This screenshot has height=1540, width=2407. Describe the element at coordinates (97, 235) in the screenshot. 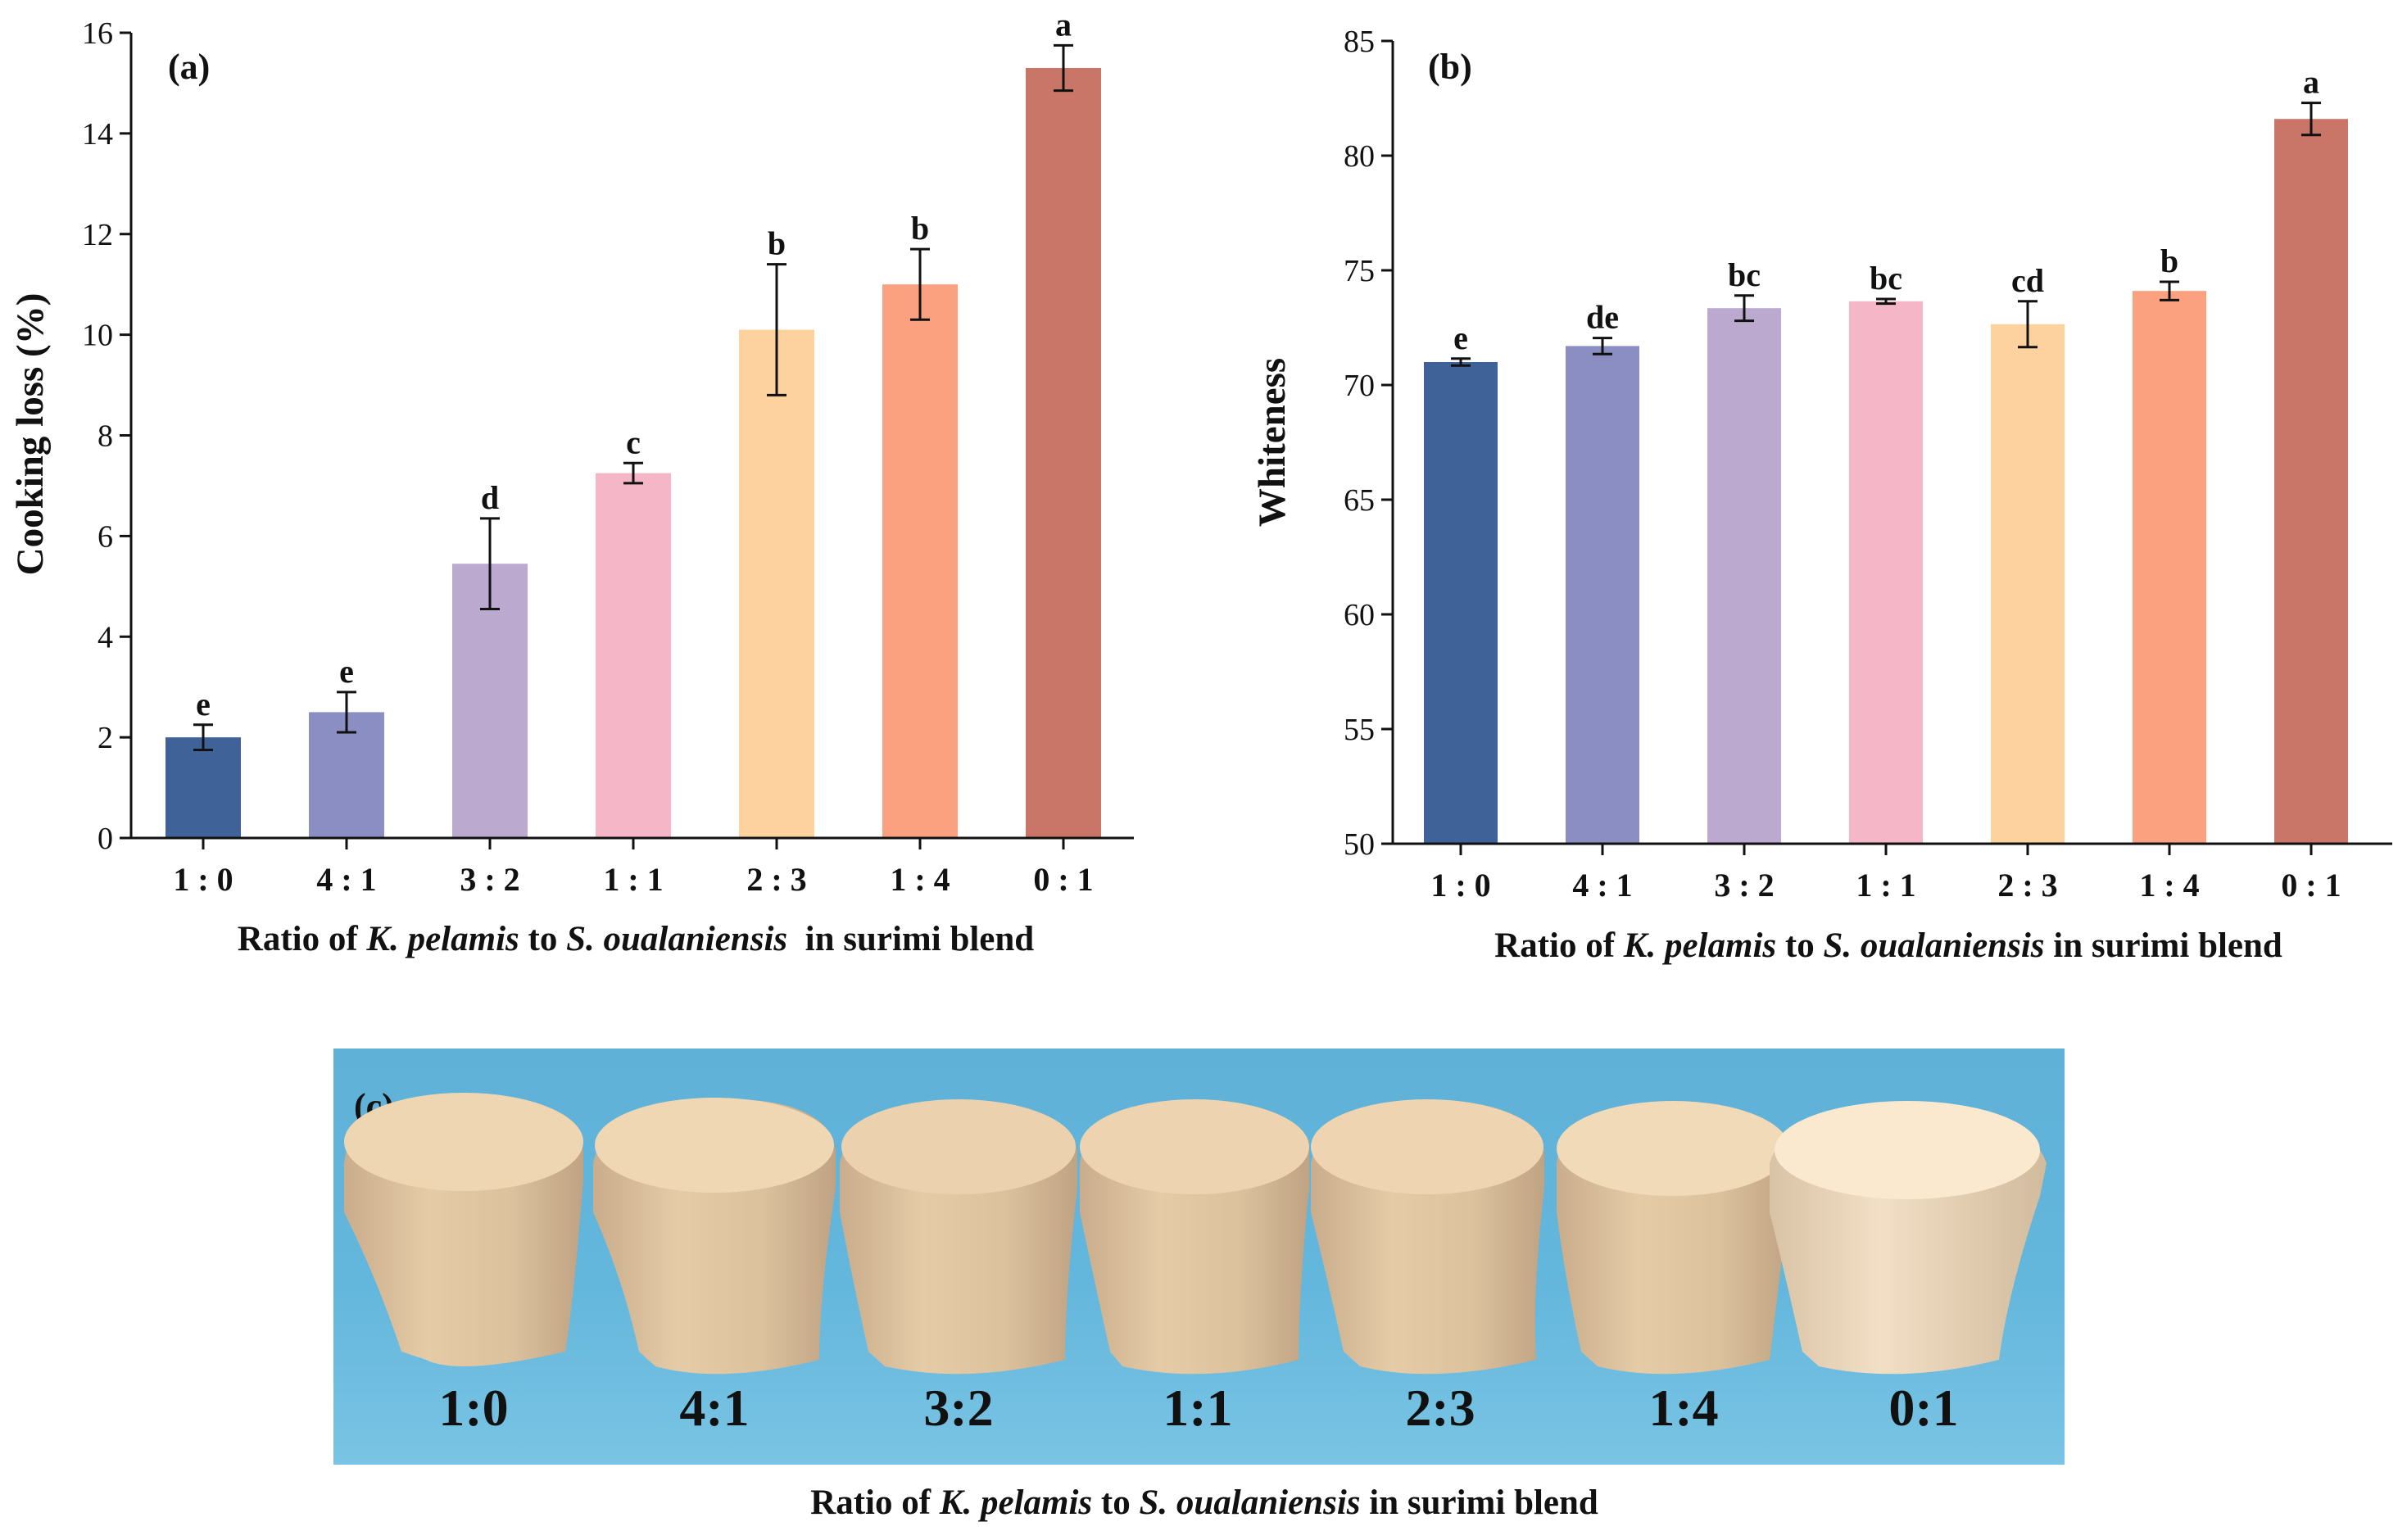

I see `chart-a-ytick-label: 12` at that location.